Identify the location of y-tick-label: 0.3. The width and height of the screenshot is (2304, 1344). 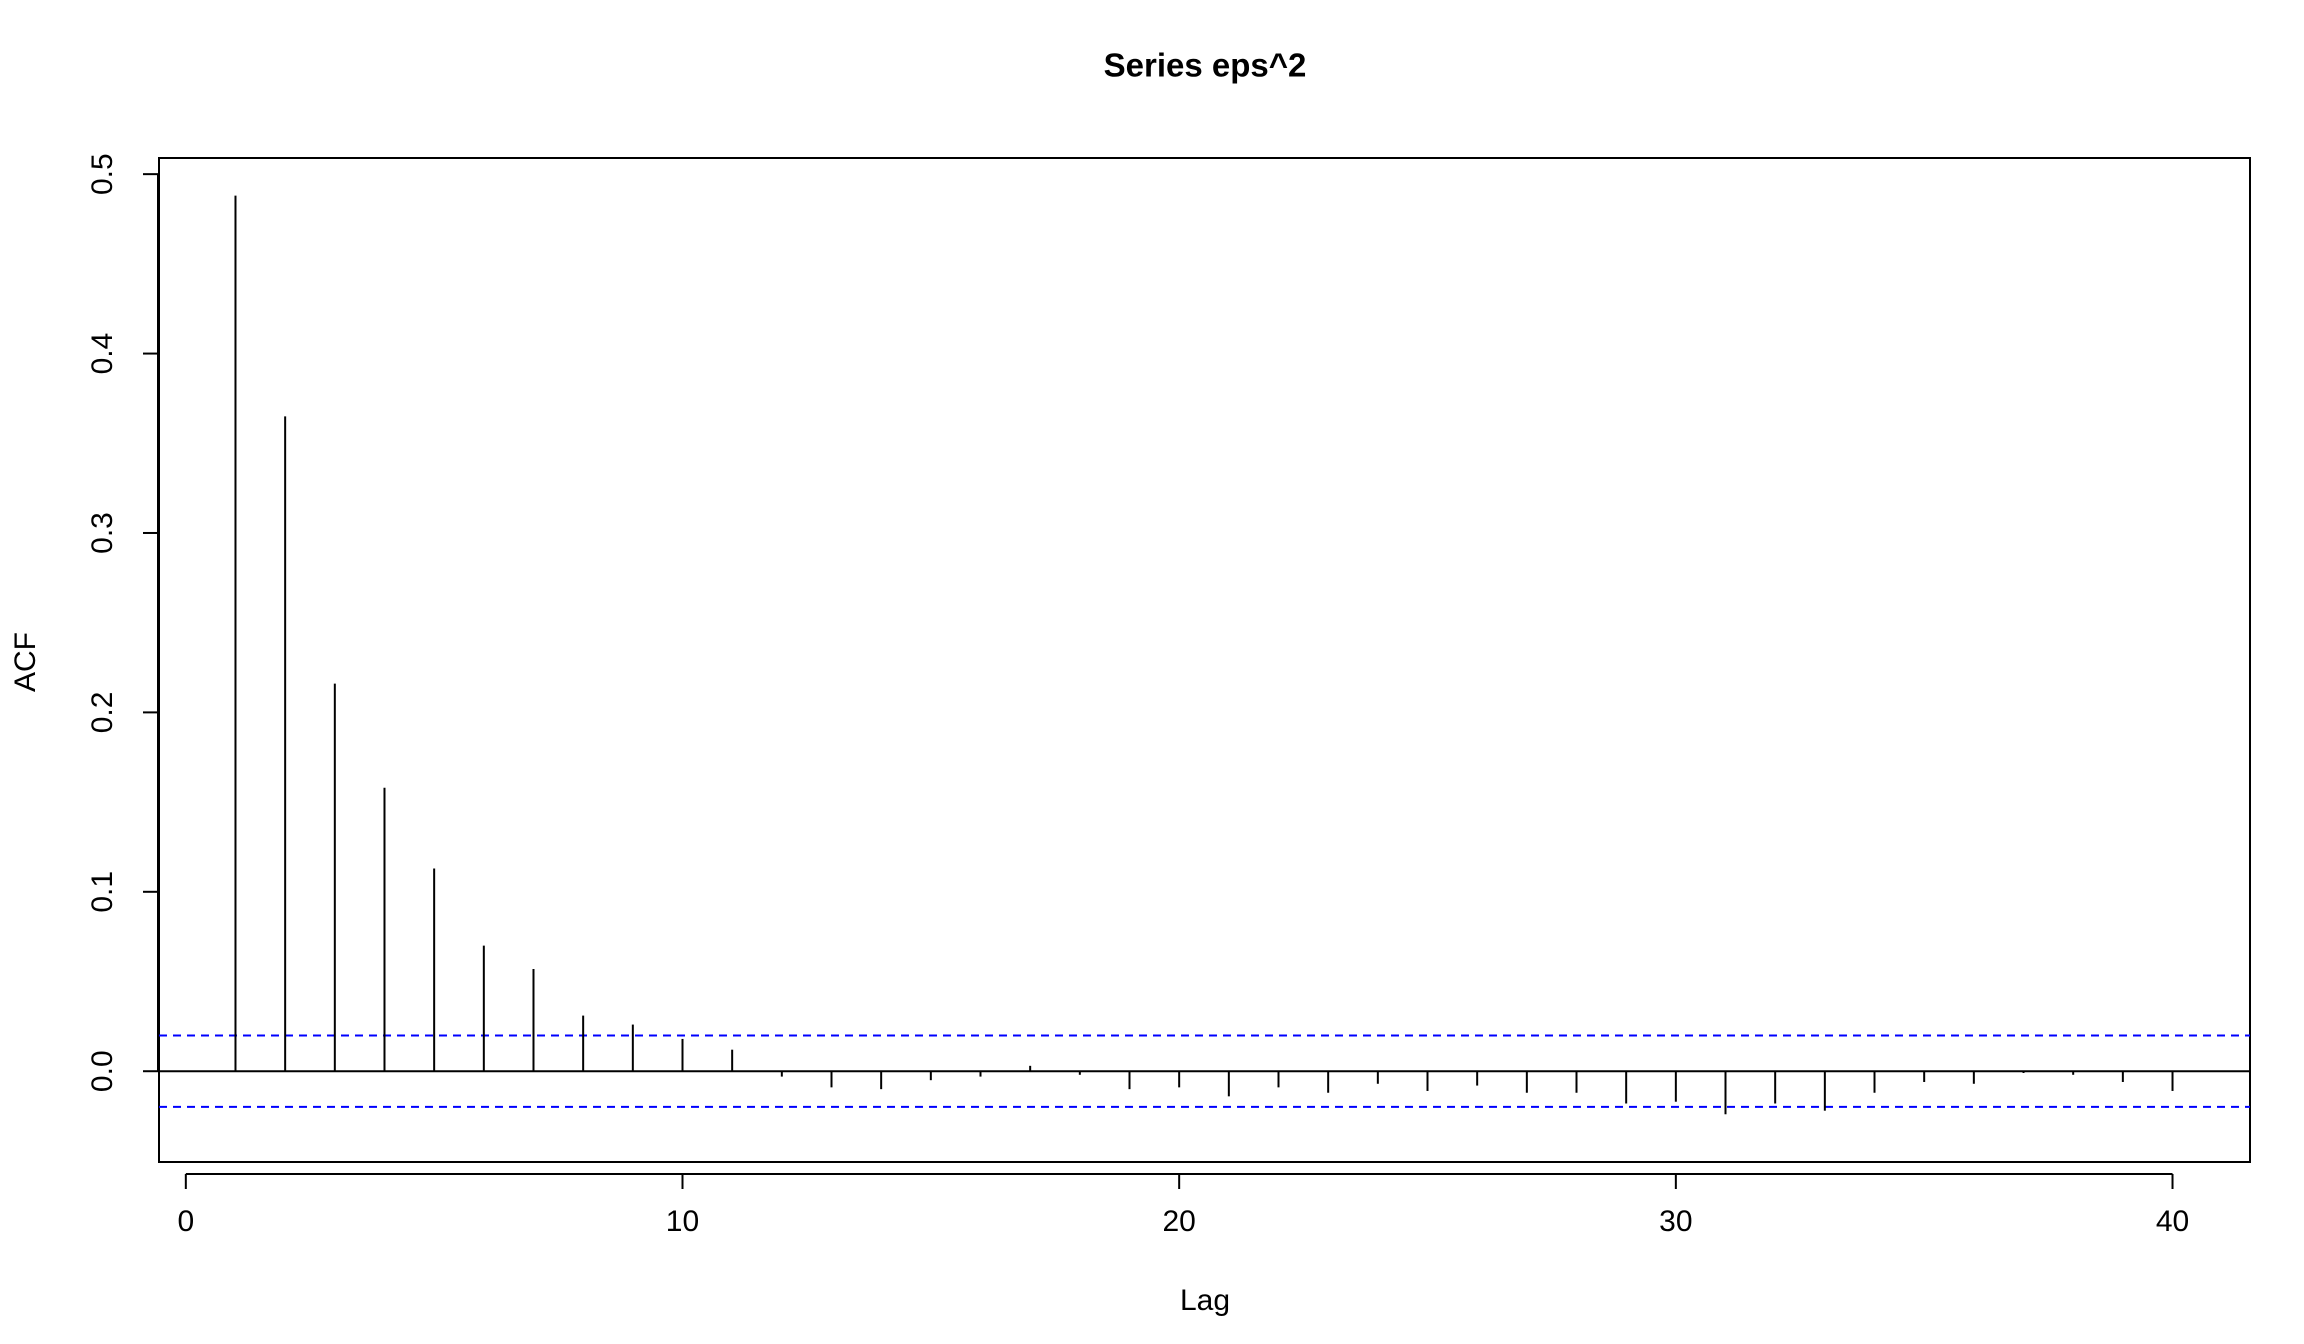
(102, 533).